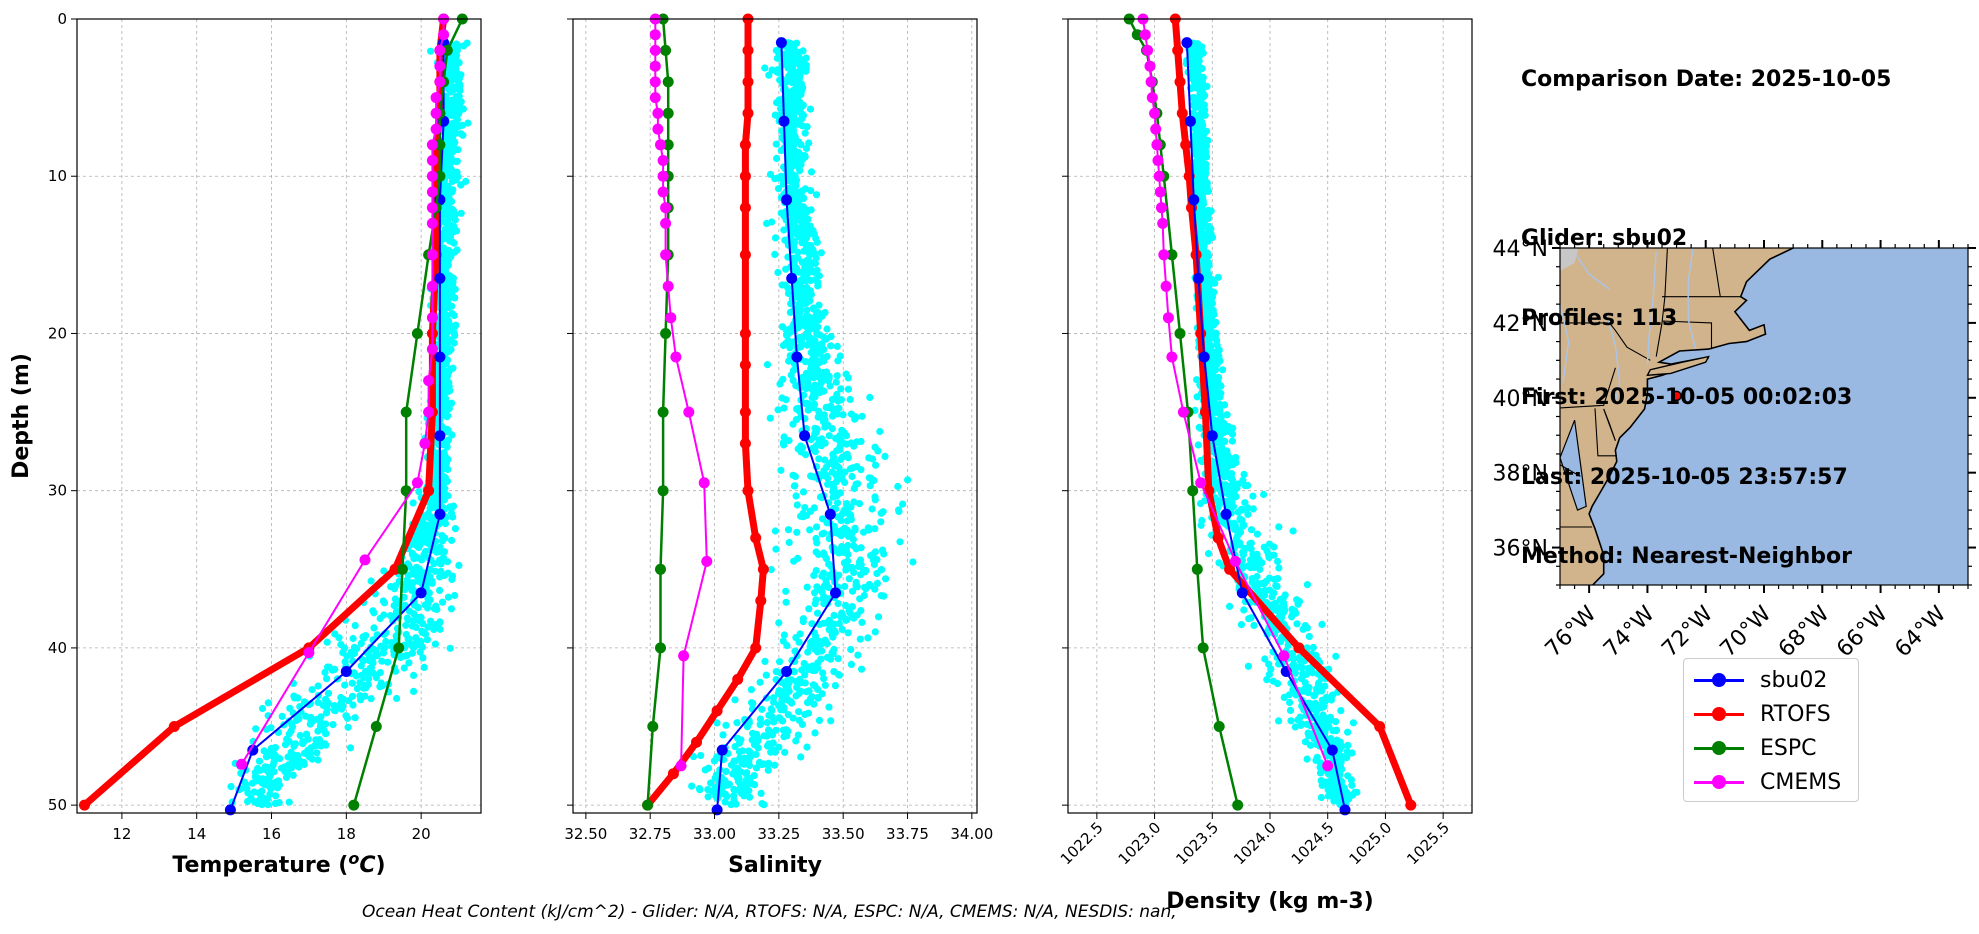  Describe the element at coordinates (668, 113) in the screenshot. I see `series-point-espc` at that location.